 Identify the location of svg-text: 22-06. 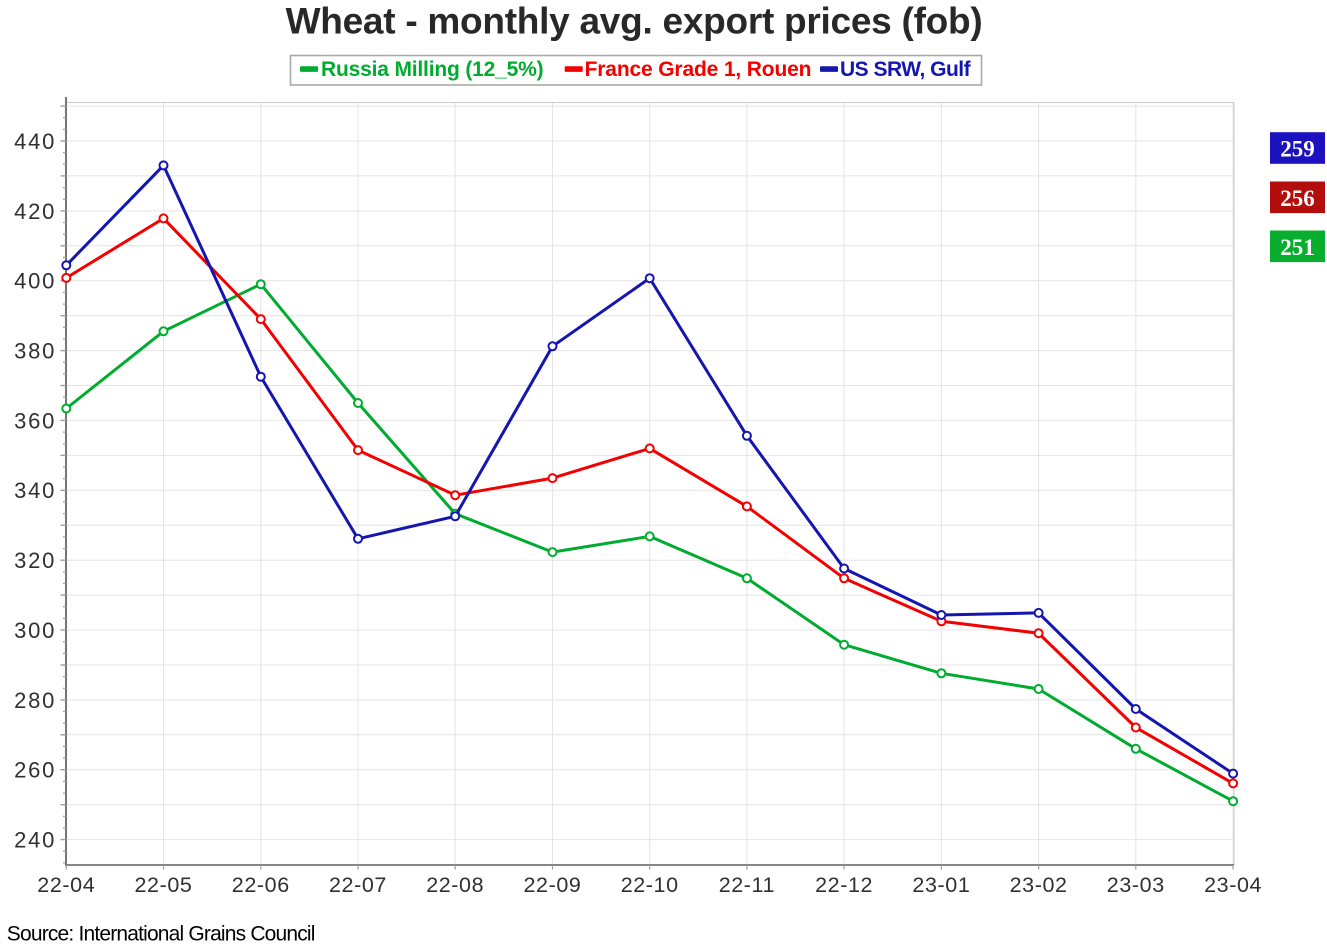
(261, 885).